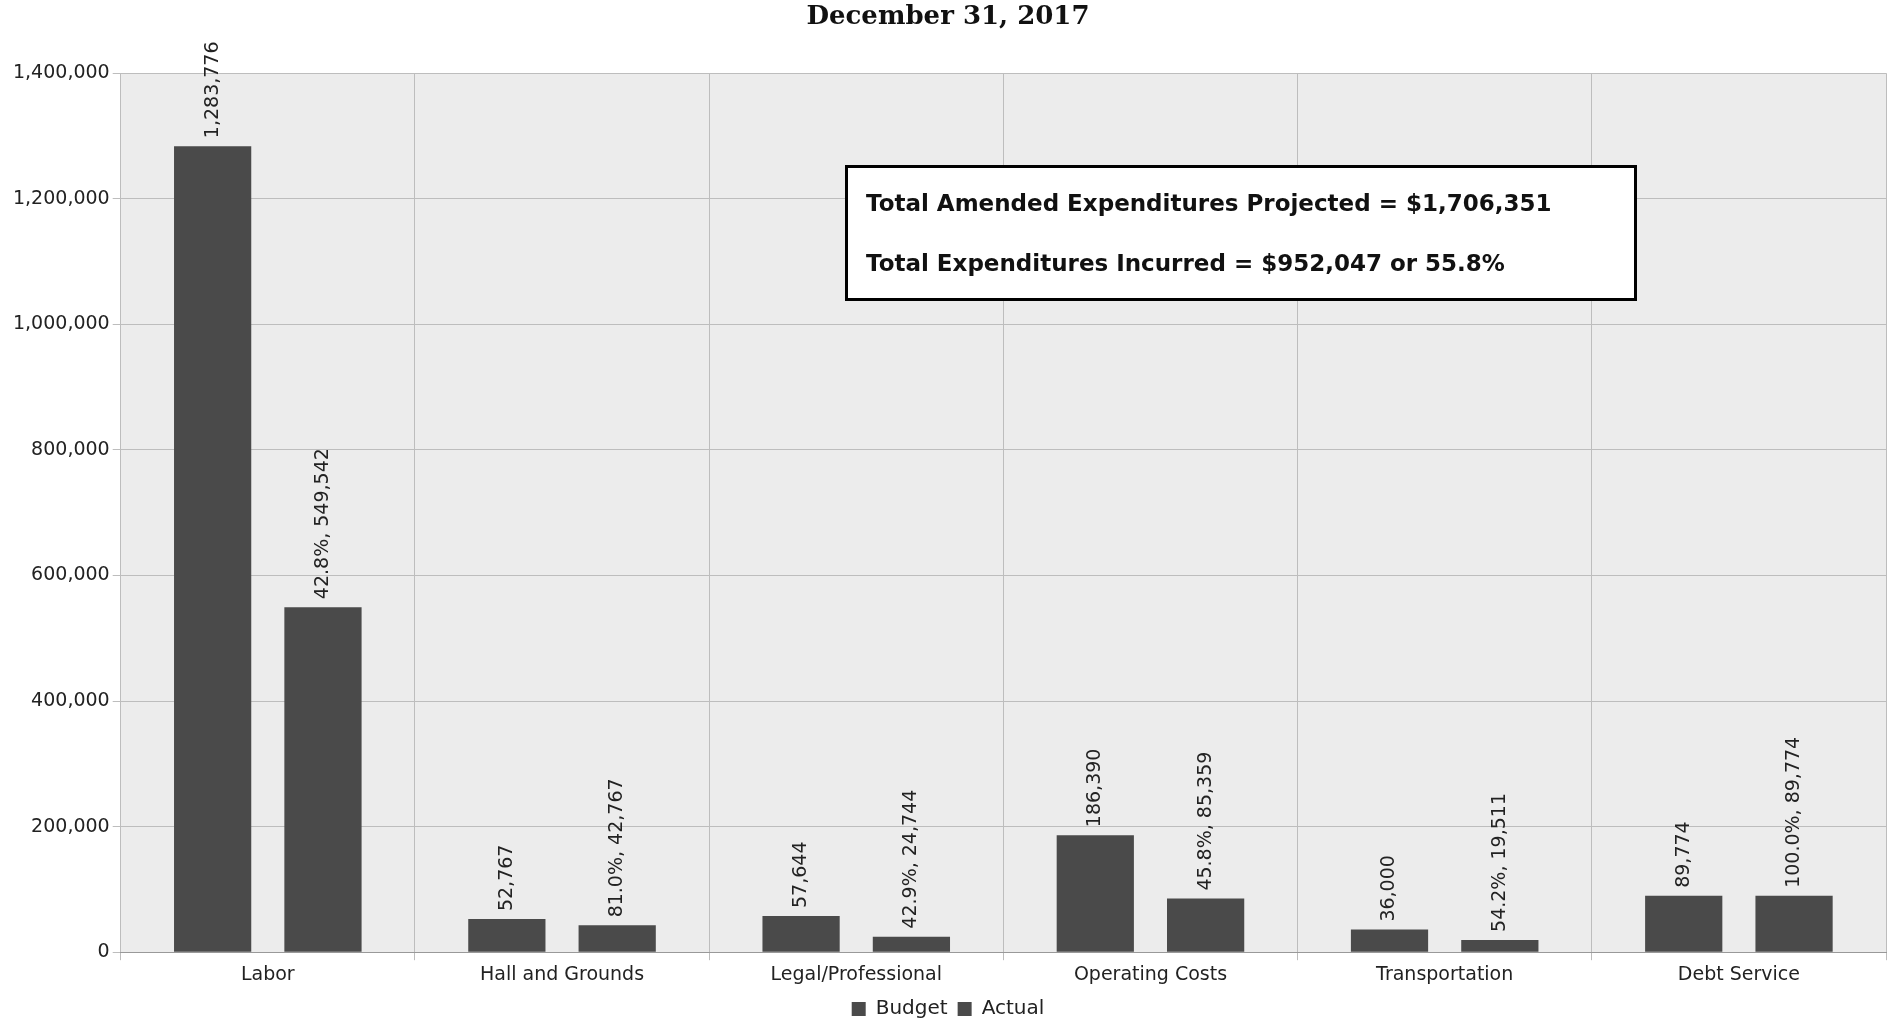 This screenshot has height=1034, width=1898. I want to click on y-tick-label: 600,000, so click(70, 573).